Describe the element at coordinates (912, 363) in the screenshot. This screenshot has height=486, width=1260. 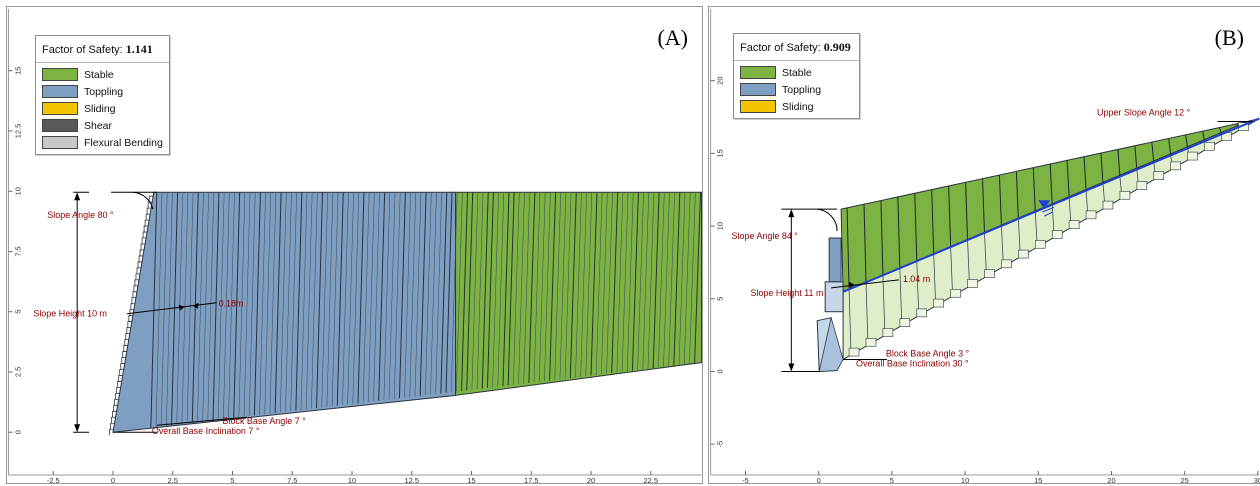
I see `overall-base-label: Overall Base Inclination 30 °` at that location.